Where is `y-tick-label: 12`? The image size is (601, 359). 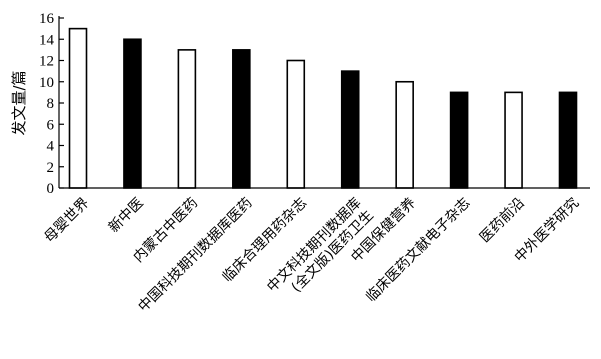
y-tick-label: 12 is located at coordinates (46, 62).